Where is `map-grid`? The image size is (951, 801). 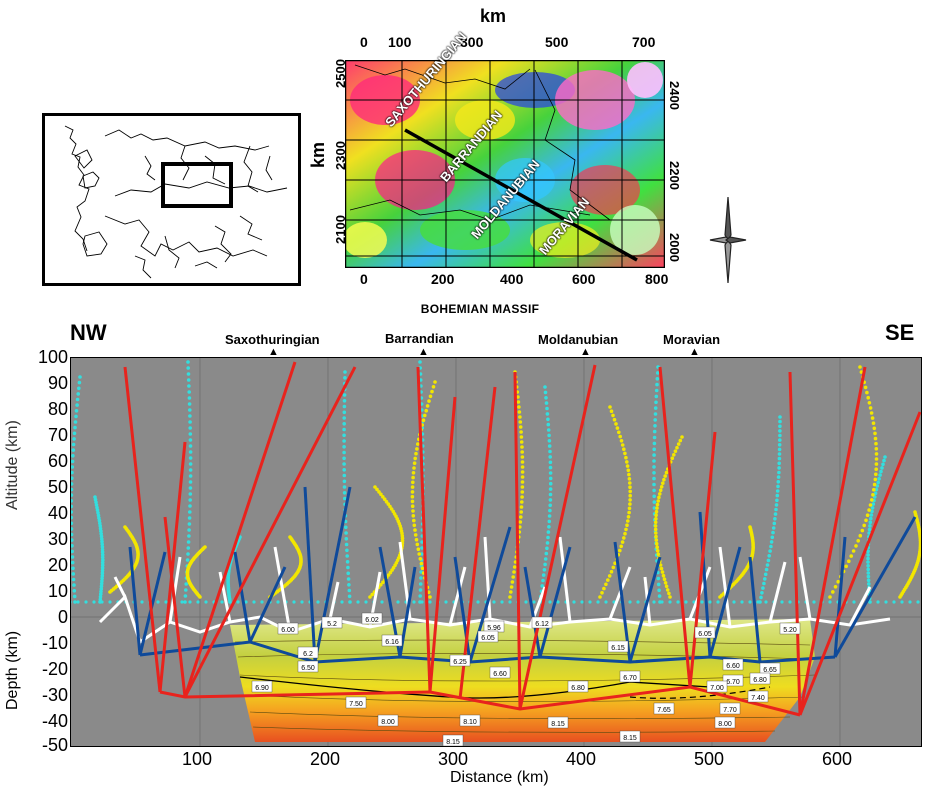
map-grid is located at coordinates (505, 164).